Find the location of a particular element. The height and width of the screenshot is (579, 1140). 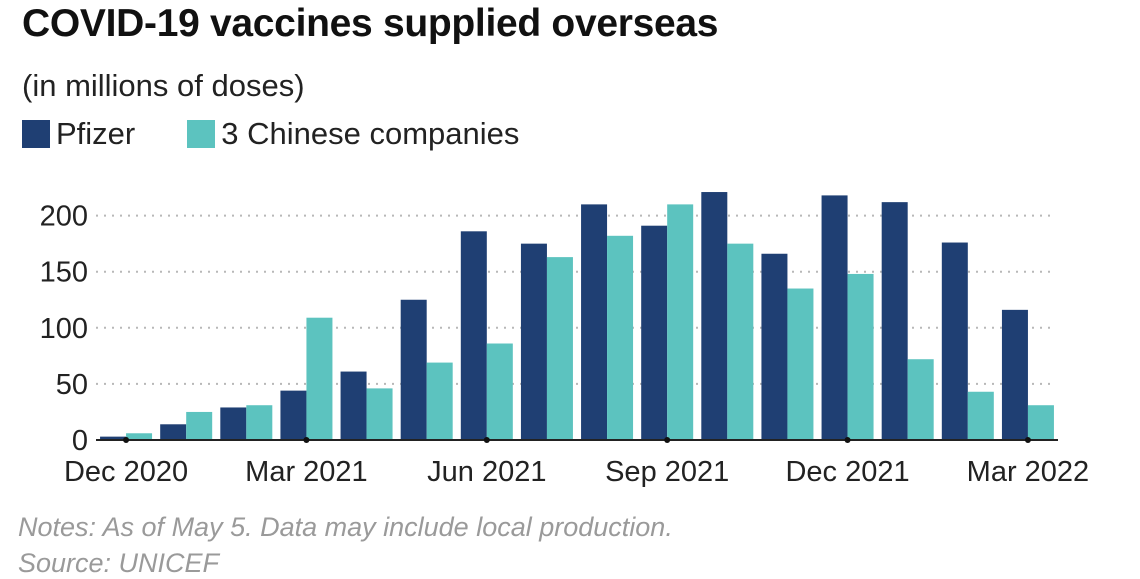

bar-3-chinese-companies-may-2021 is located at coordinates (439, 401).